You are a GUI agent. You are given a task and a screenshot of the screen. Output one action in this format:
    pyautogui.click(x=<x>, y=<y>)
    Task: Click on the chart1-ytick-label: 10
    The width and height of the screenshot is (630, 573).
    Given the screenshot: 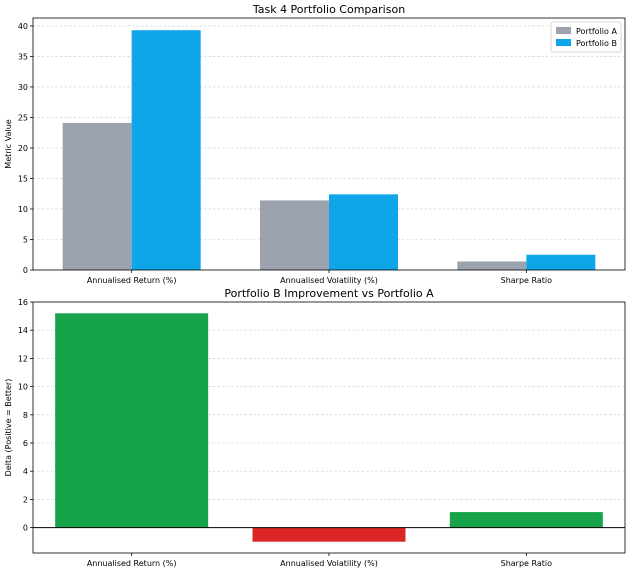 What is the action you would take?
    pyautogui.click(x=23, y=209)
    